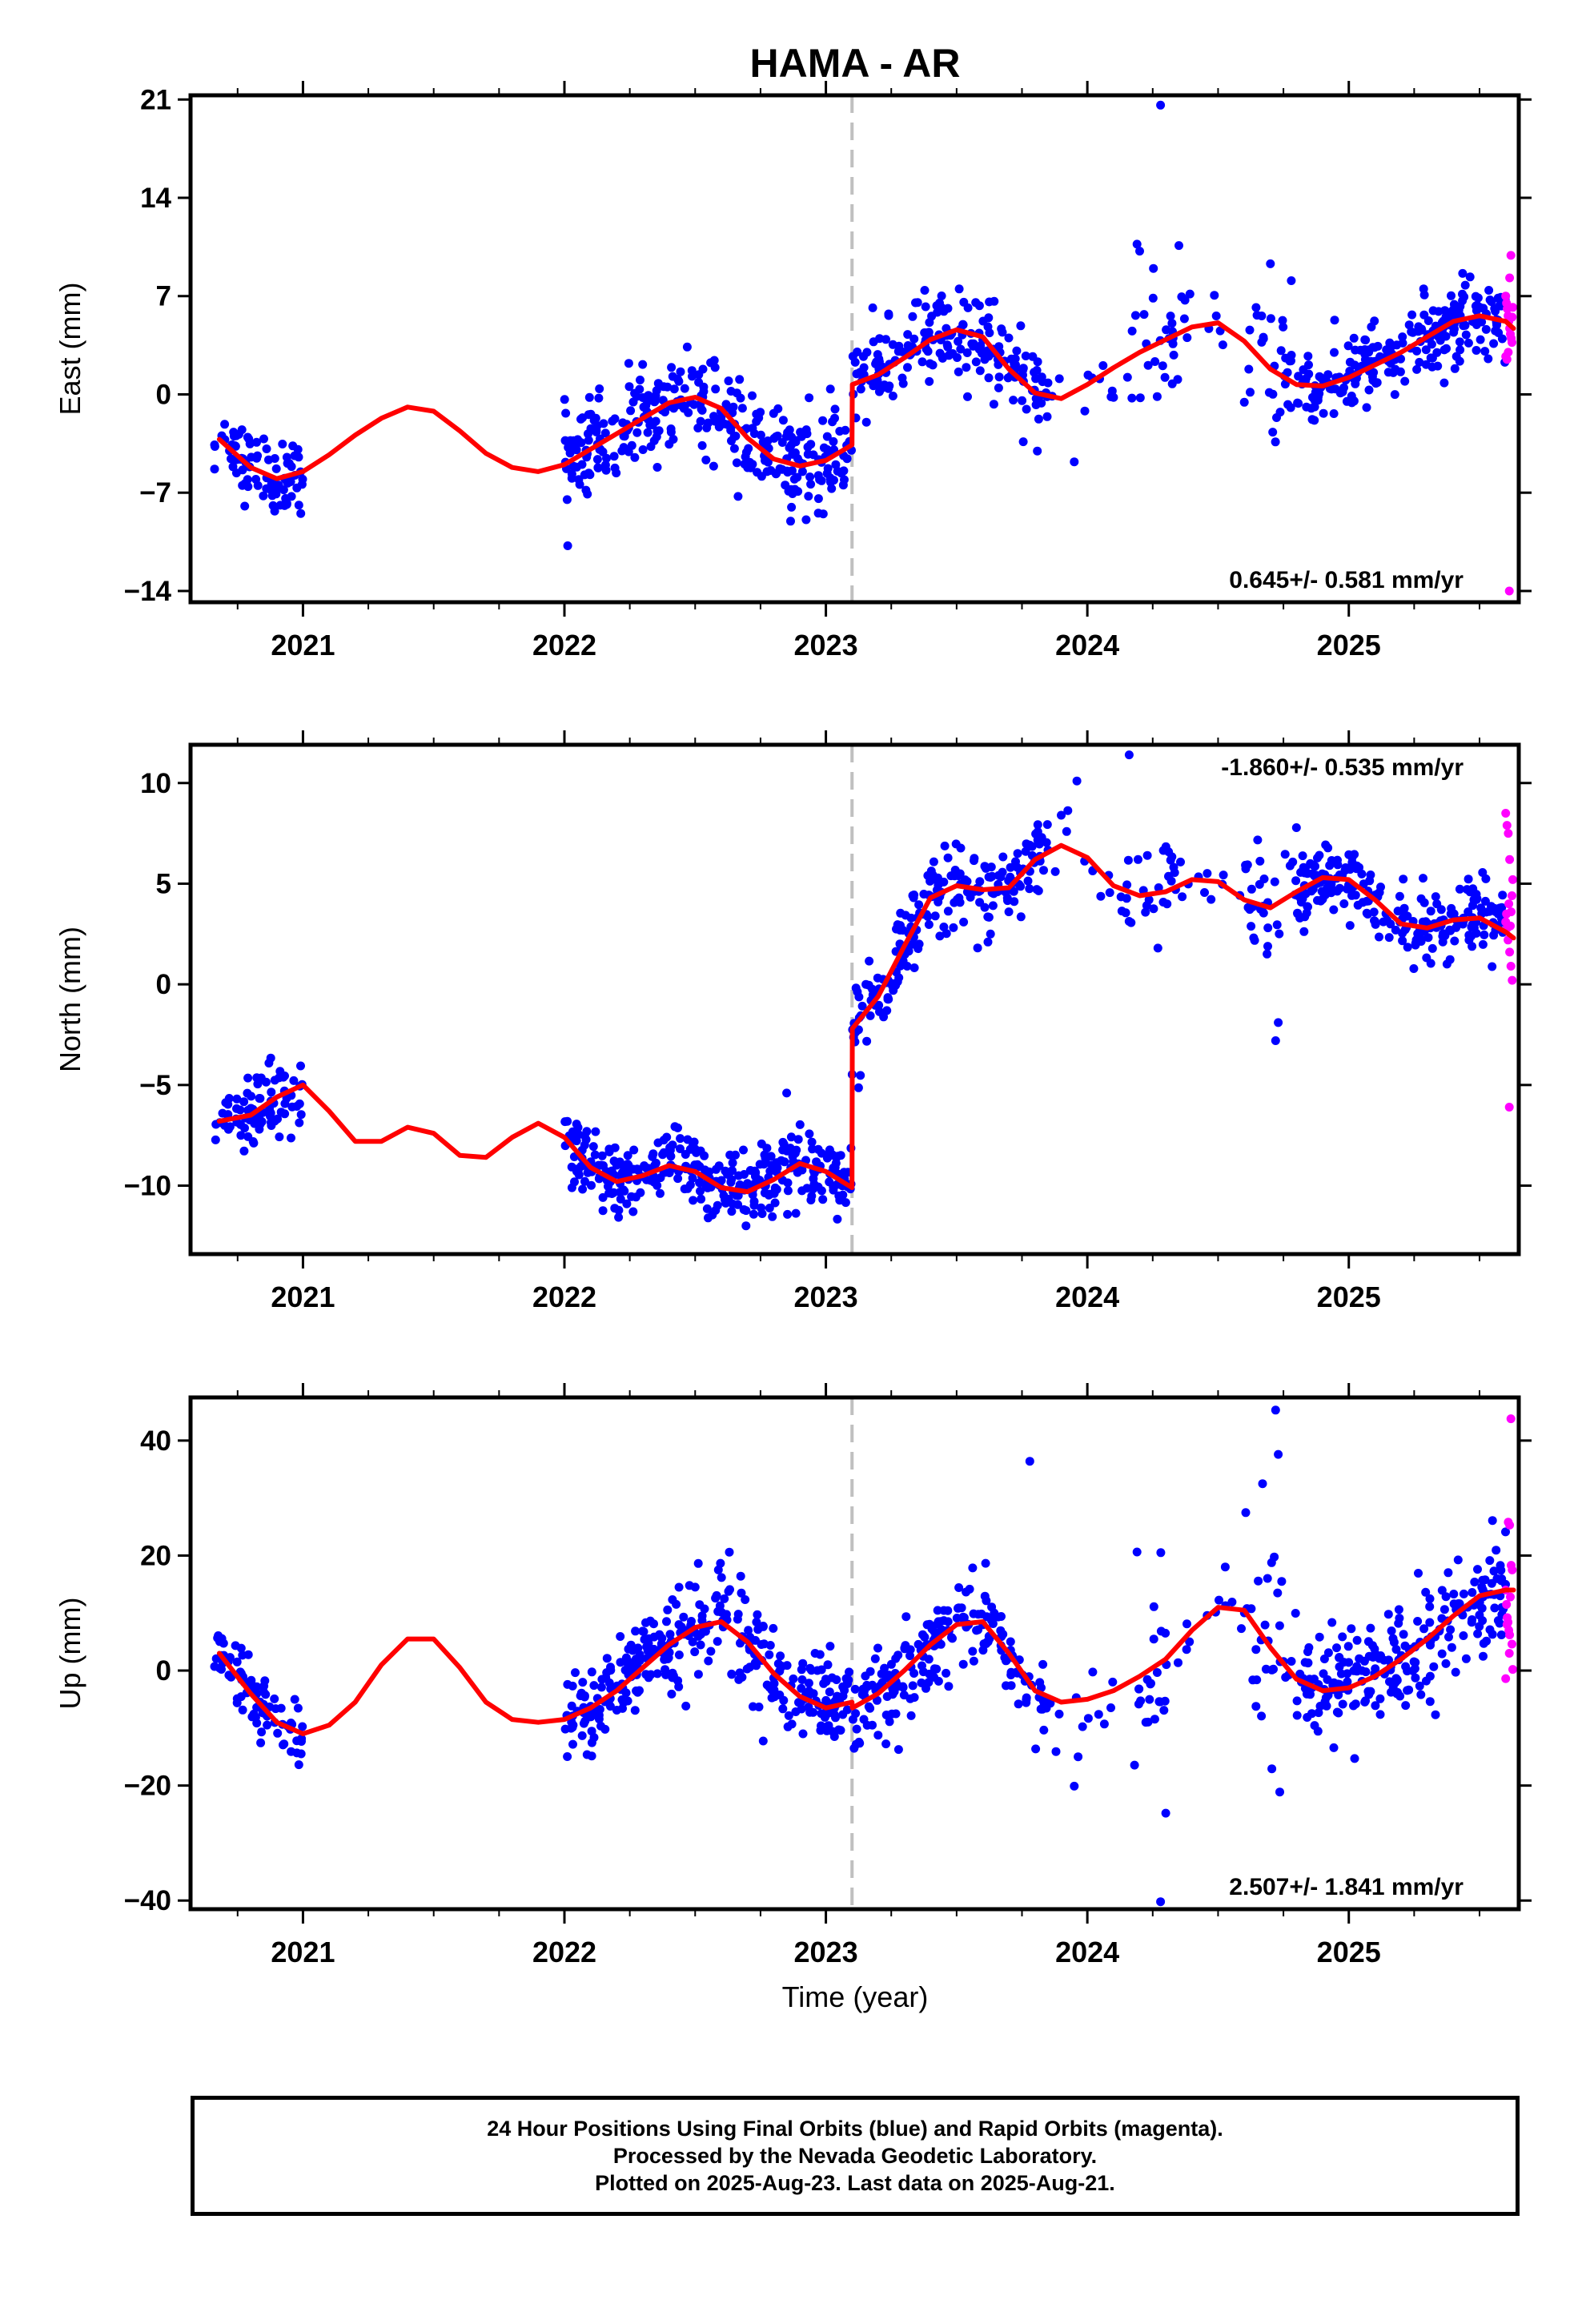 The image size is (1582, 2324). I want to click on x-tick-label: 2023, so click(826, 645).